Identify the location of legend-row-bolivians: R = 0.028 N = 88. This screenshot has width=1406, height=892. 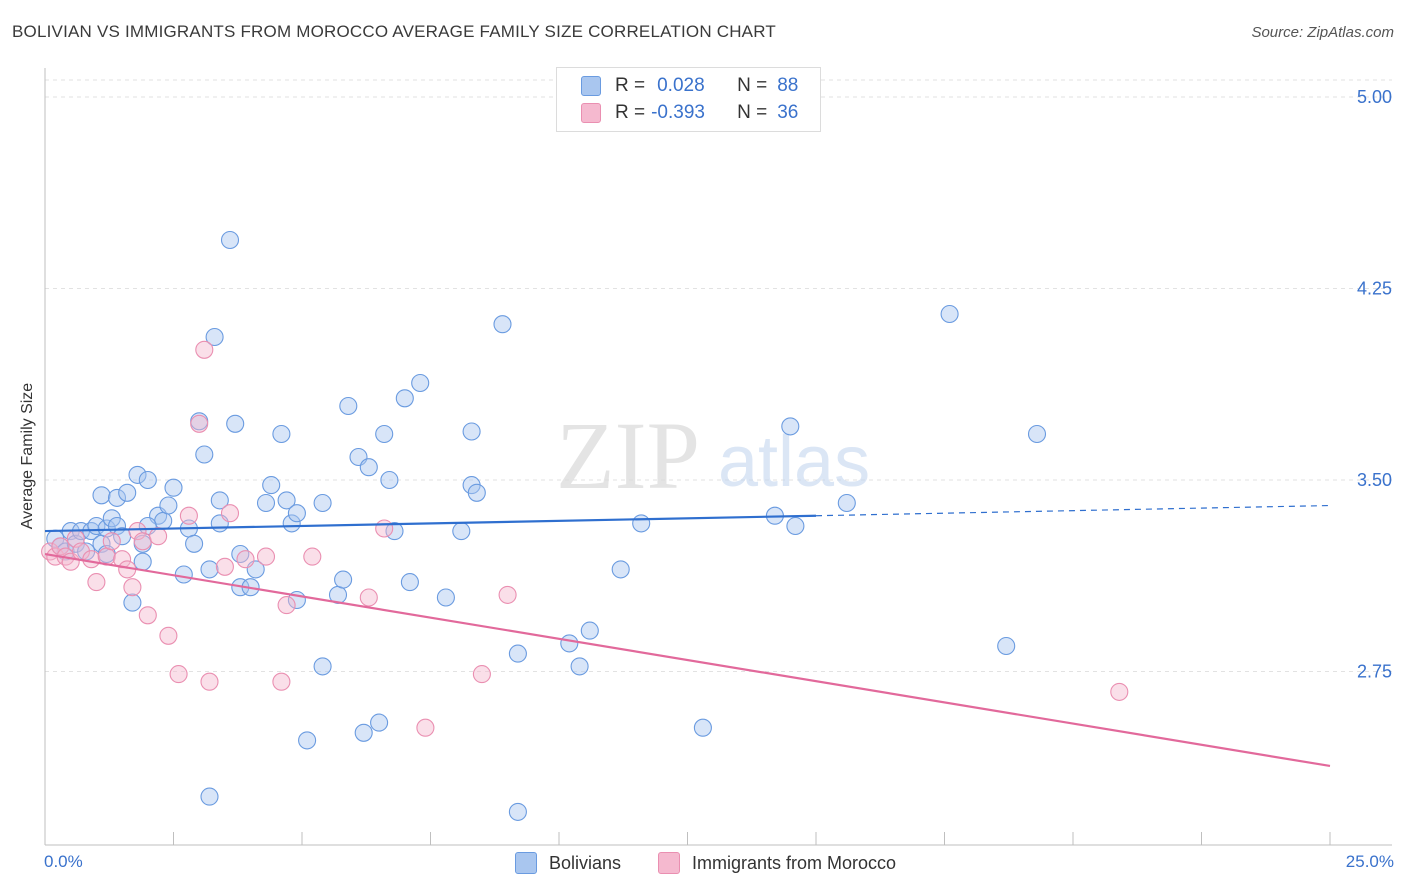
(689, 86).